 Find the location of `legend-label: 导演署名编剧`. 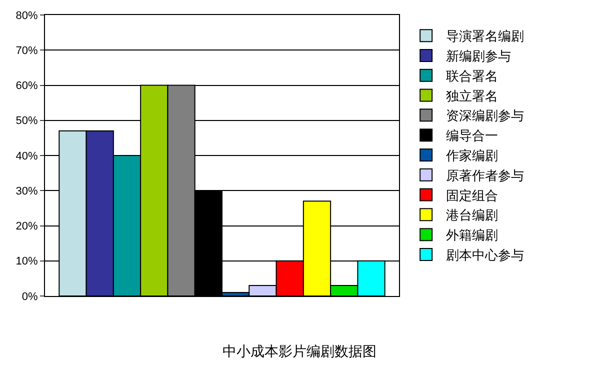

legend-label: 导演署名编剧 is located at coordinates (485, 36).